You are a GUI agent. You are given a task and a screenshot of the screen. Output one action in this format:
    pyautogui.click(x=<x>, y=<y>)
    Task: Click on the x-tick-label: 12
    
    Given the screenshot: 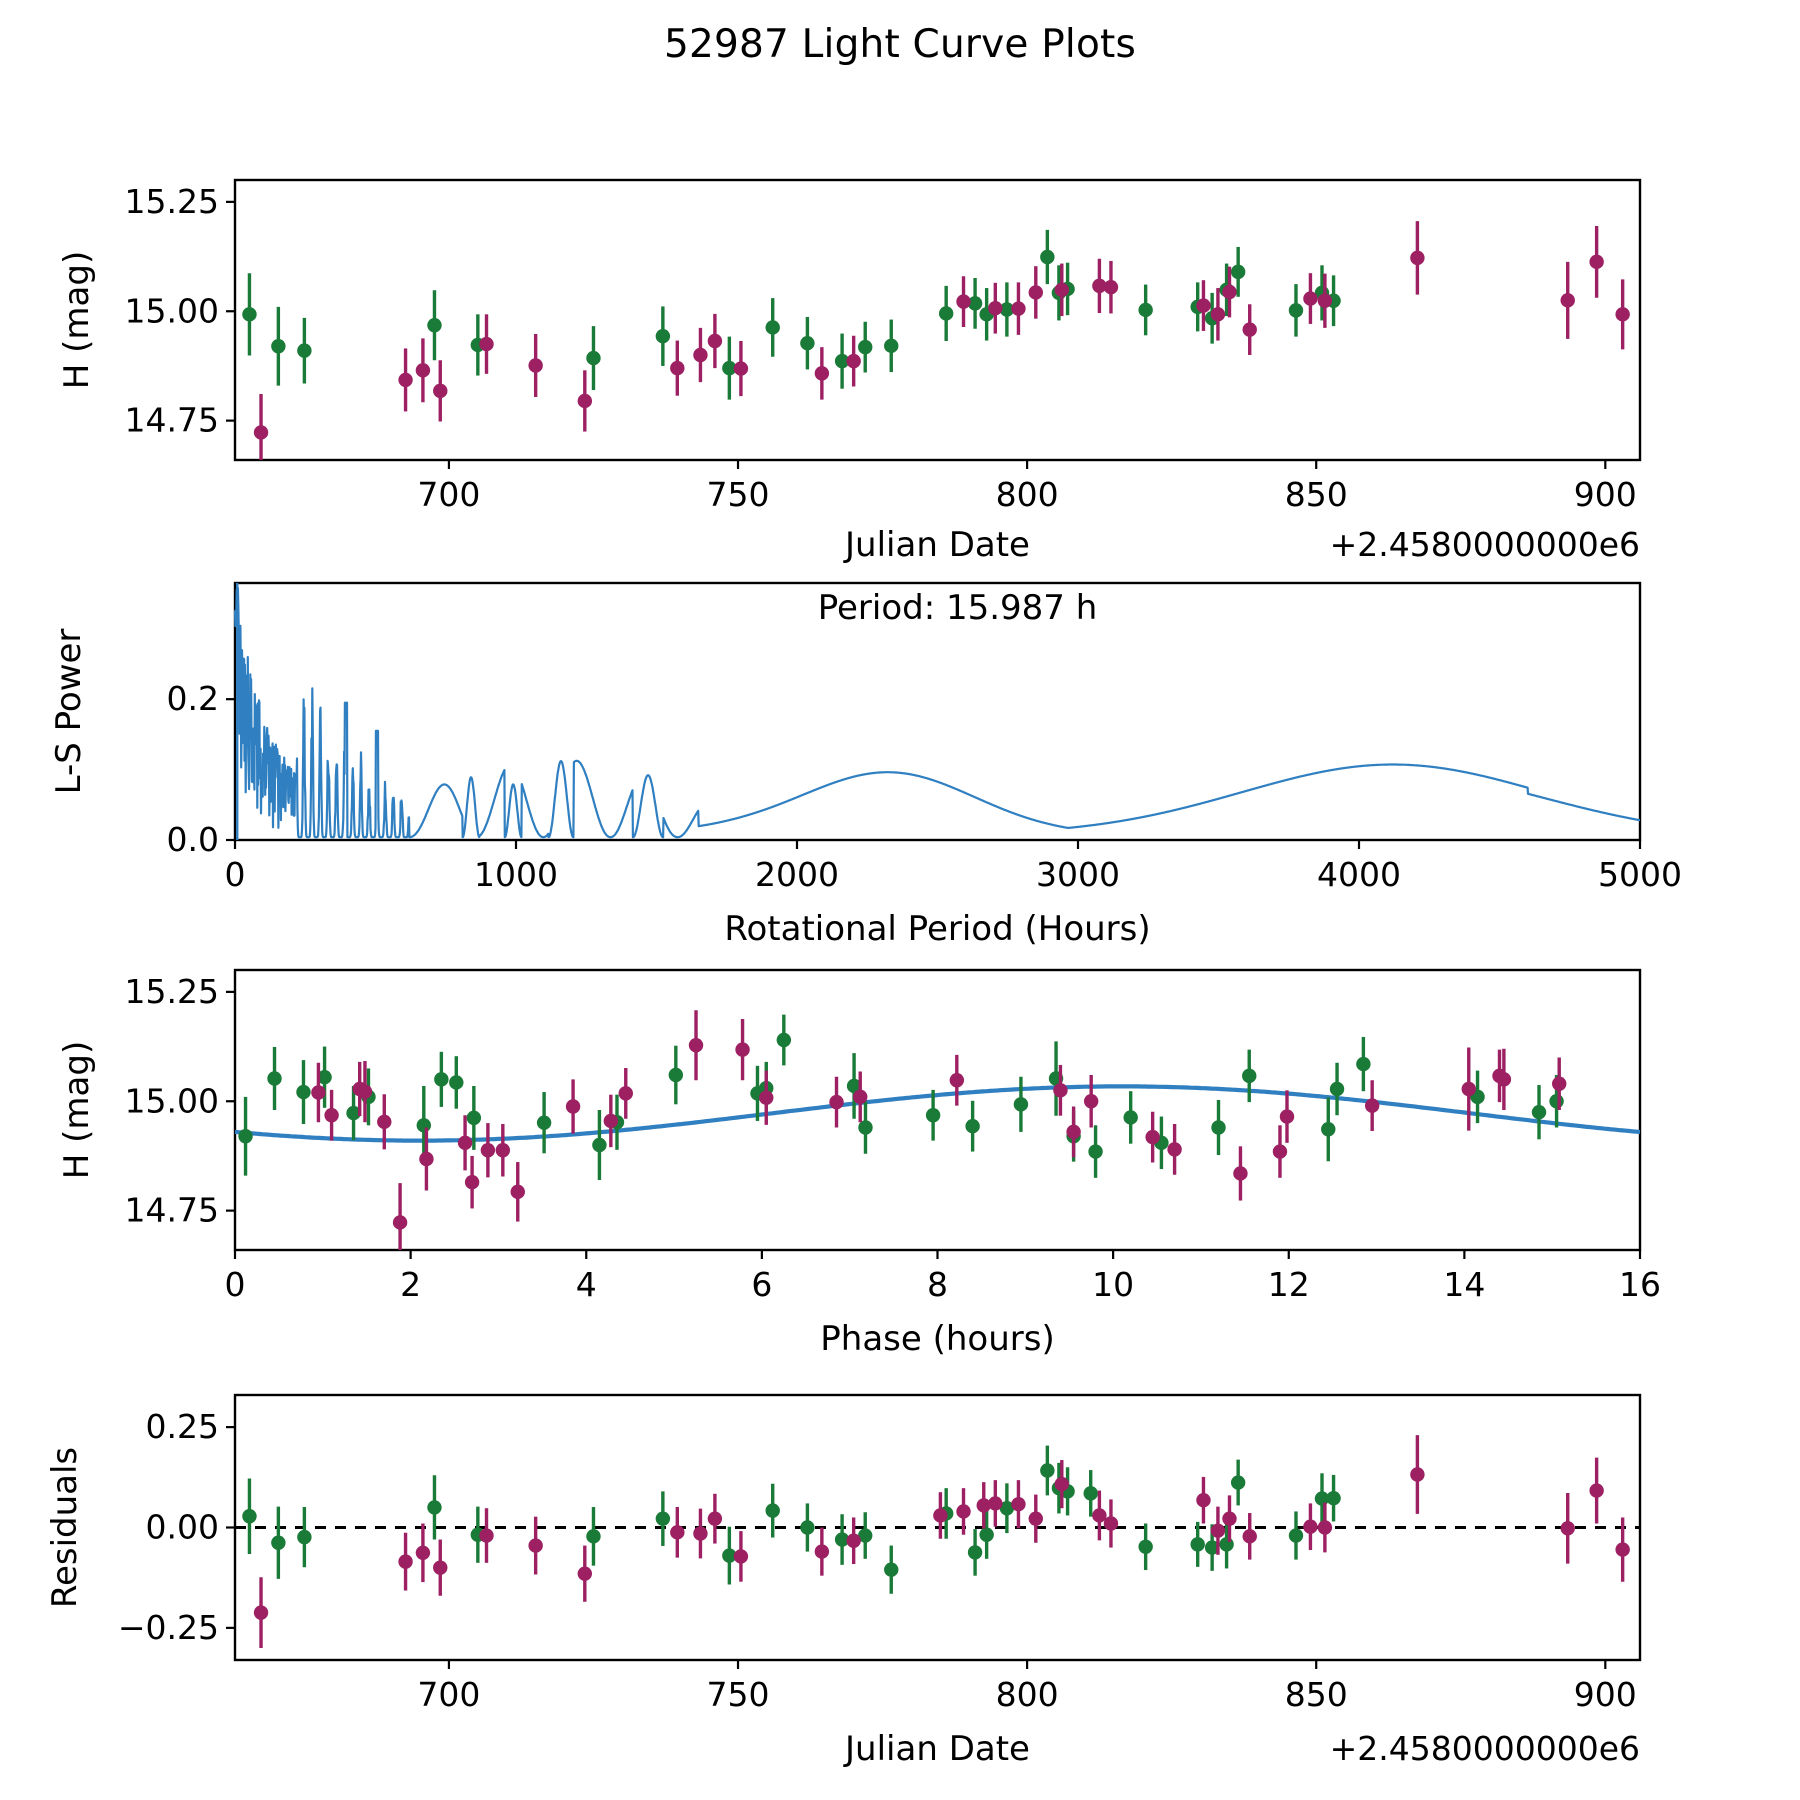 What is the action you would take?
    pyautogui.click(x=1289, y=1284)
    